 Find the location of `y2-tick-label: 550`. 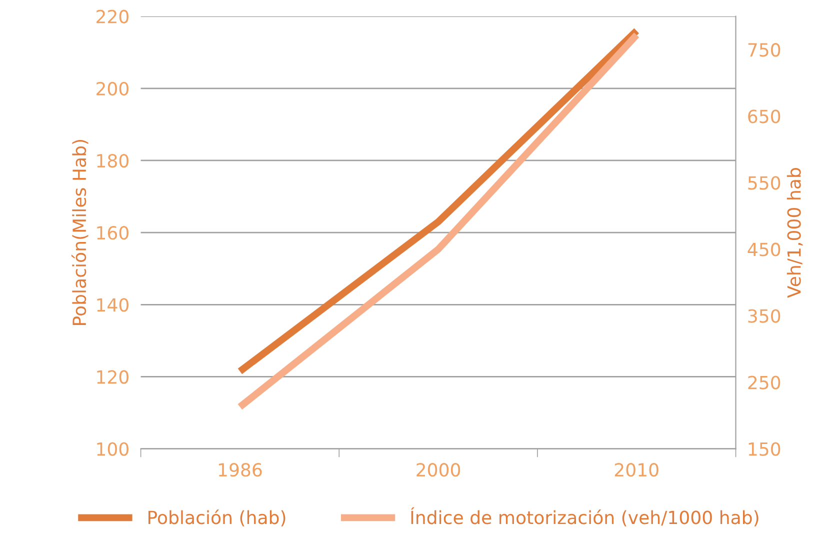

y2-tick-label: 550 is located at coordinates (764, 183).